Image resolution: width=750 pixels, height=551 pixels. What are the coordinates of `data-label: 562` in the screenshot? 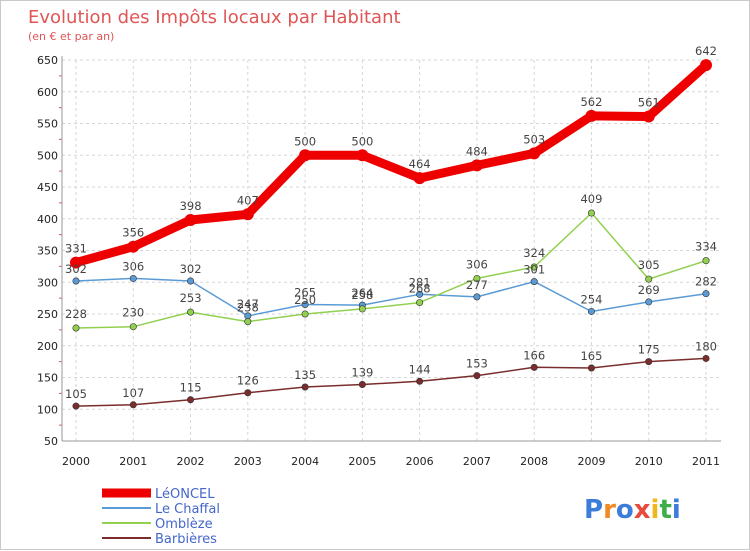 It's located at (591, 102).